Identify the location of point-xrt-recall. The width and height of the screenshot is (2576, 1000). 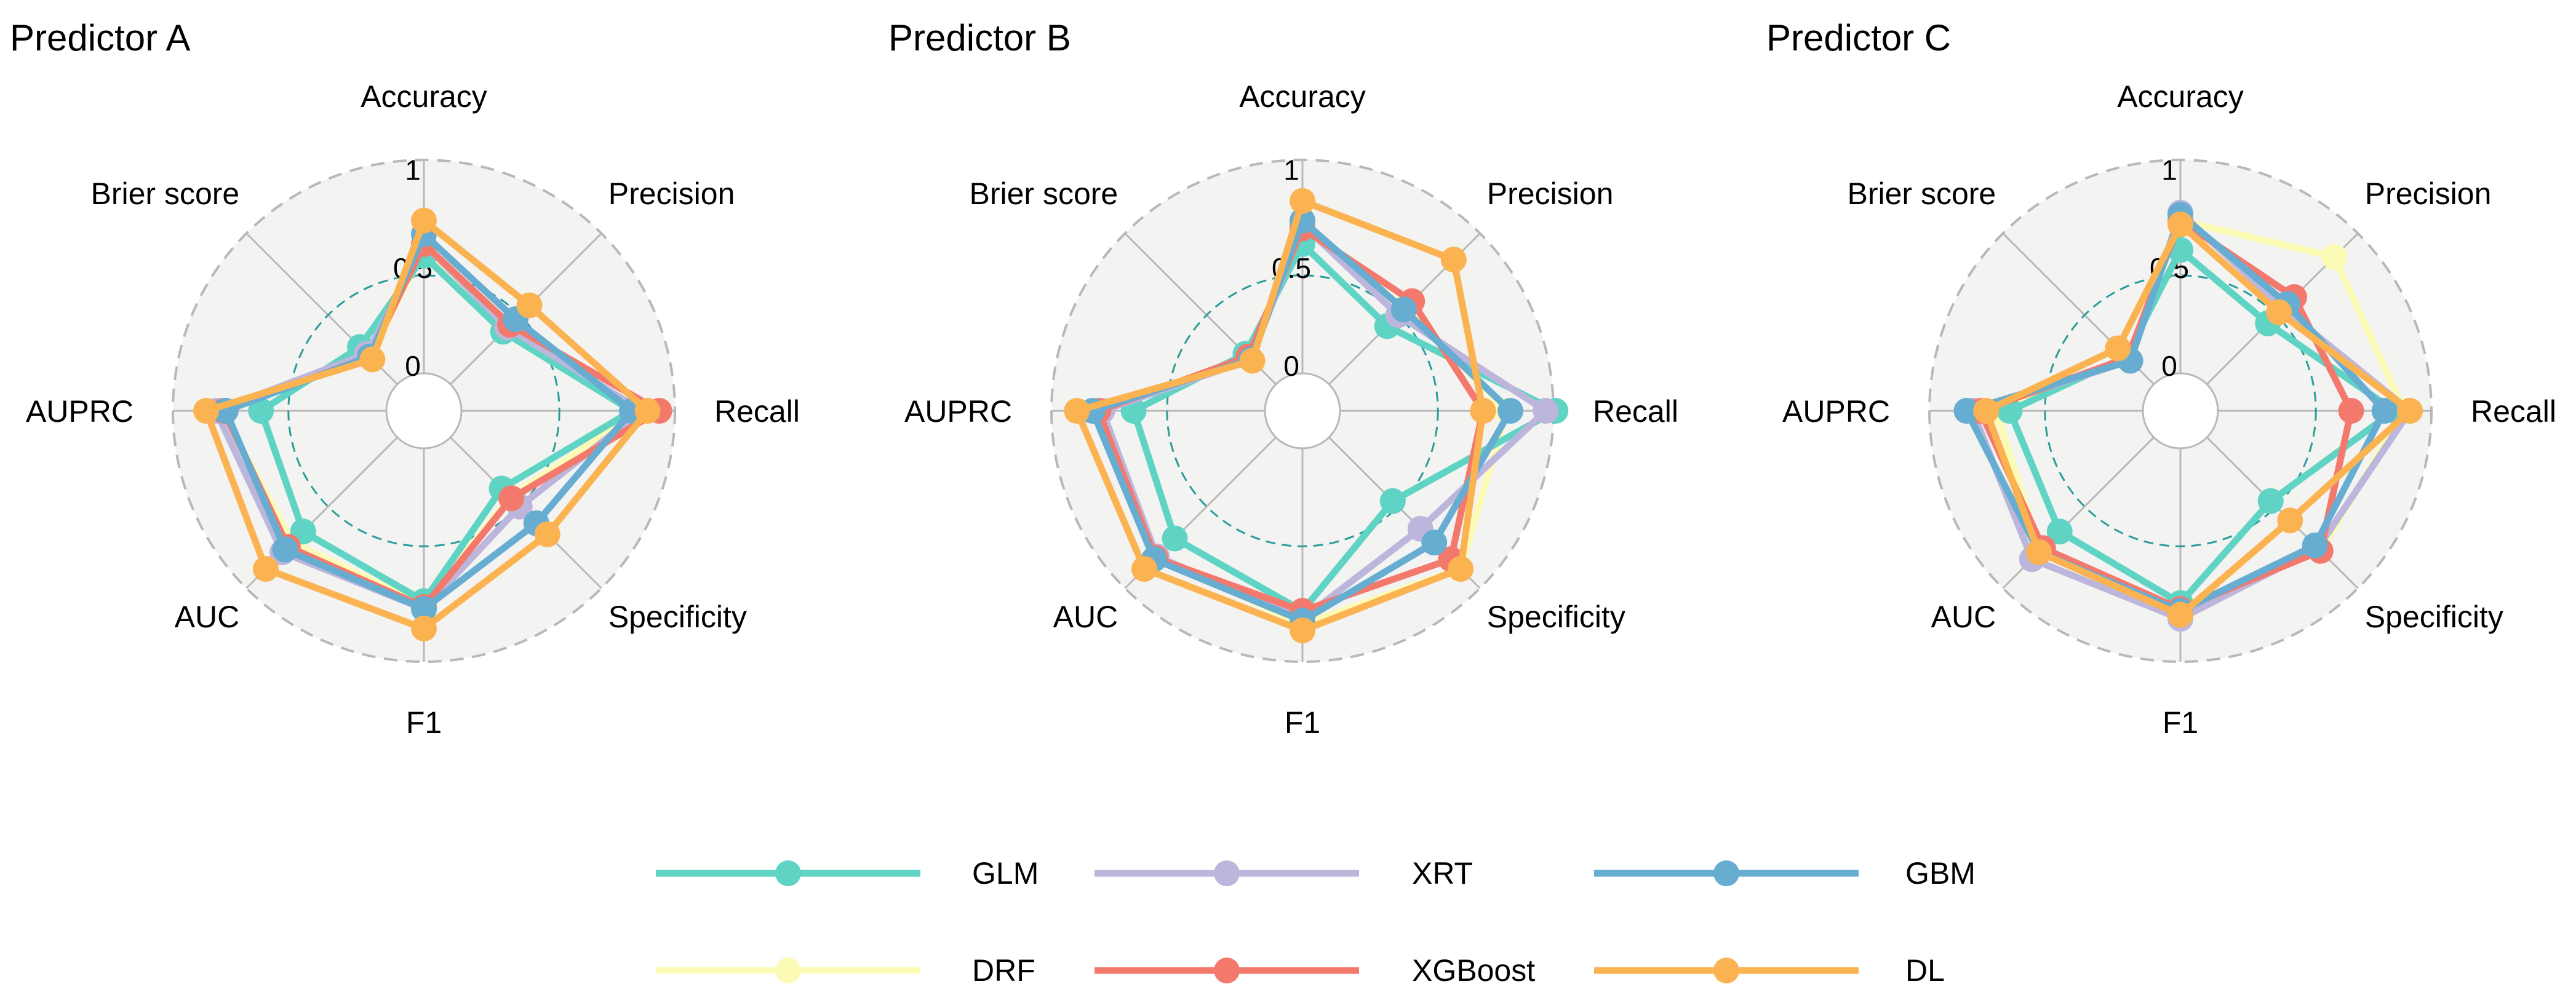
(1546, 411).